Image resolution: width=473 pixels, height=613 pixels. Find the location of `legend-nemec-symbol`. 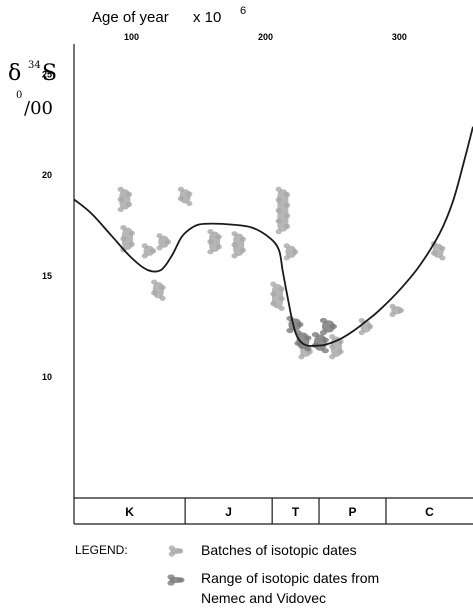

legend-nemec-symbol is located at coordinates (176, 580).